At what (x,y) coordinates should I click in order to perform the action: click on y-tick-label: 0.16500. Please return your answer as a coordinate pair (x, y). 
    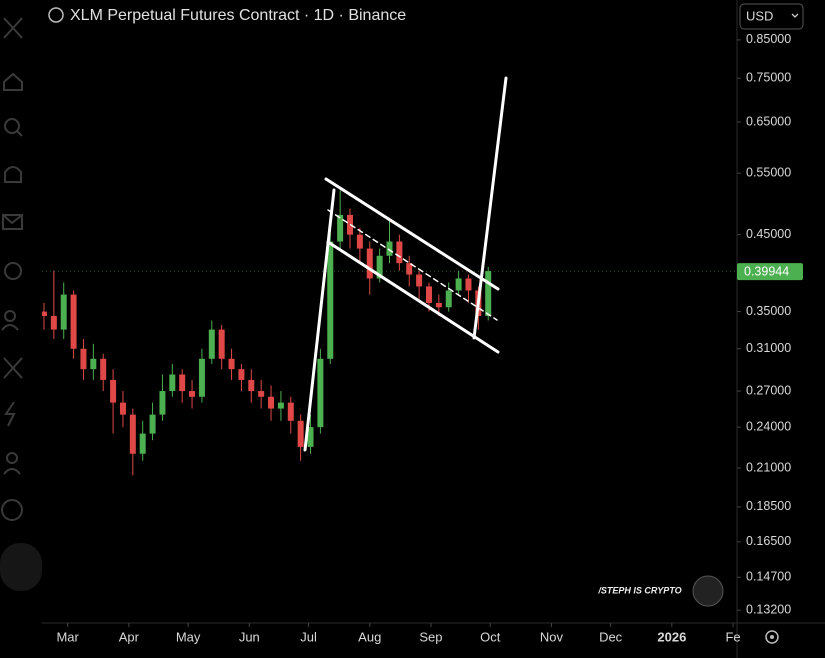
    Looking at the image, I should click on (768, 541).